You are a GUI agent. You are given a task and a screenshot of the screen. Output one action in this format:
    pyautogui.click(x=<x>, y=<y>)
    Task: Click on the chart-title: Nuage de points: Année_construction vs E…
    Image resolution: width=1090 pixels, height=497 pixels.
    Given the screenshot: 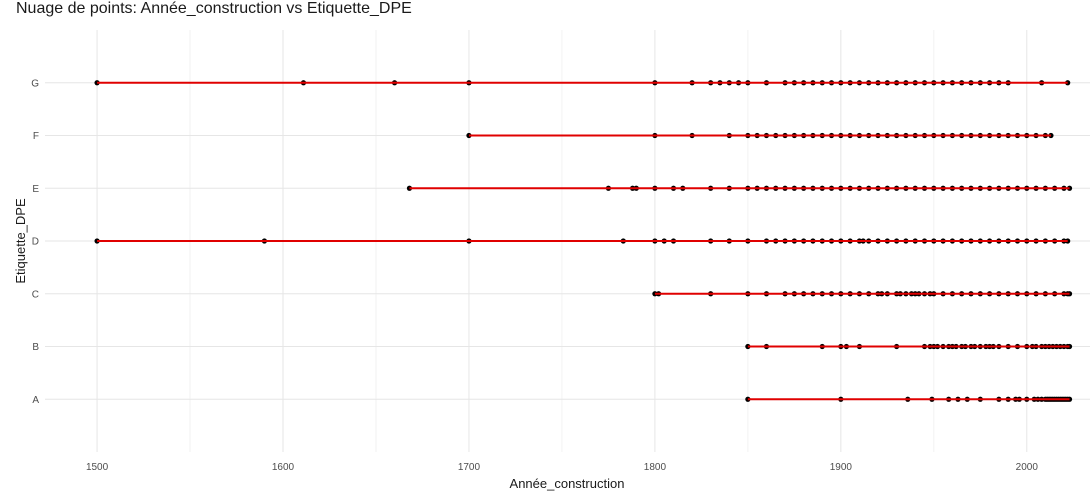 What is the action you would take?
    pyautogui.click(x=214, y=8)
    